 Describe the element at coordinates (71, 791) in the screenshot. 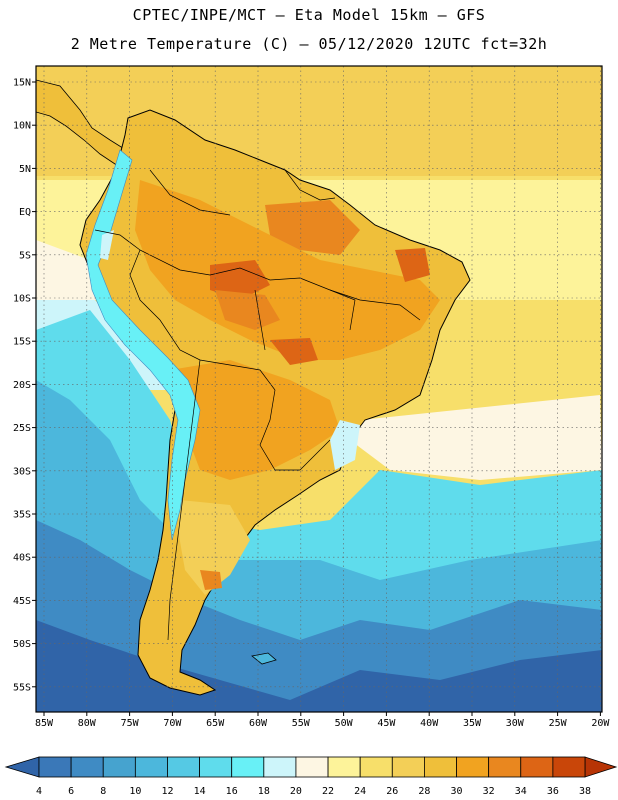

I see `colorbar-tick-label: 6` at that location.